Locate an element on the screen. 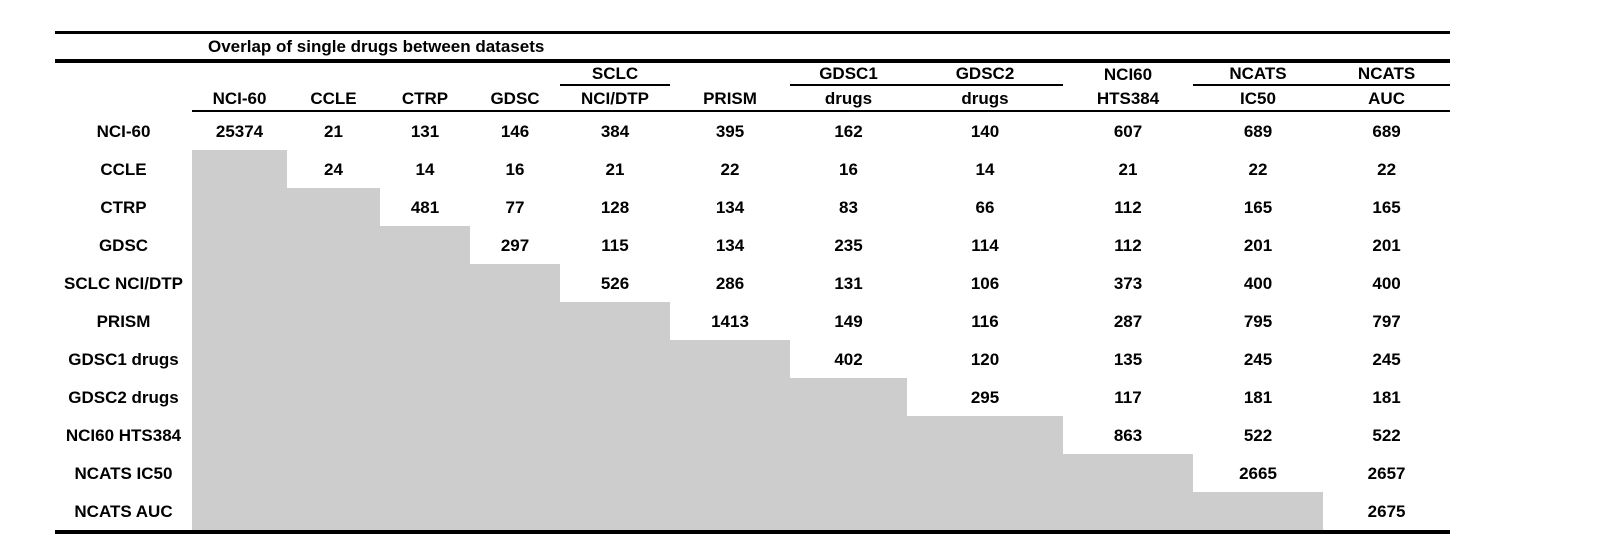 This screenshot has height=559, width=1616. table-row: GDSC2 drugs 295 117 181 181 is located at coordinates (752, 397).